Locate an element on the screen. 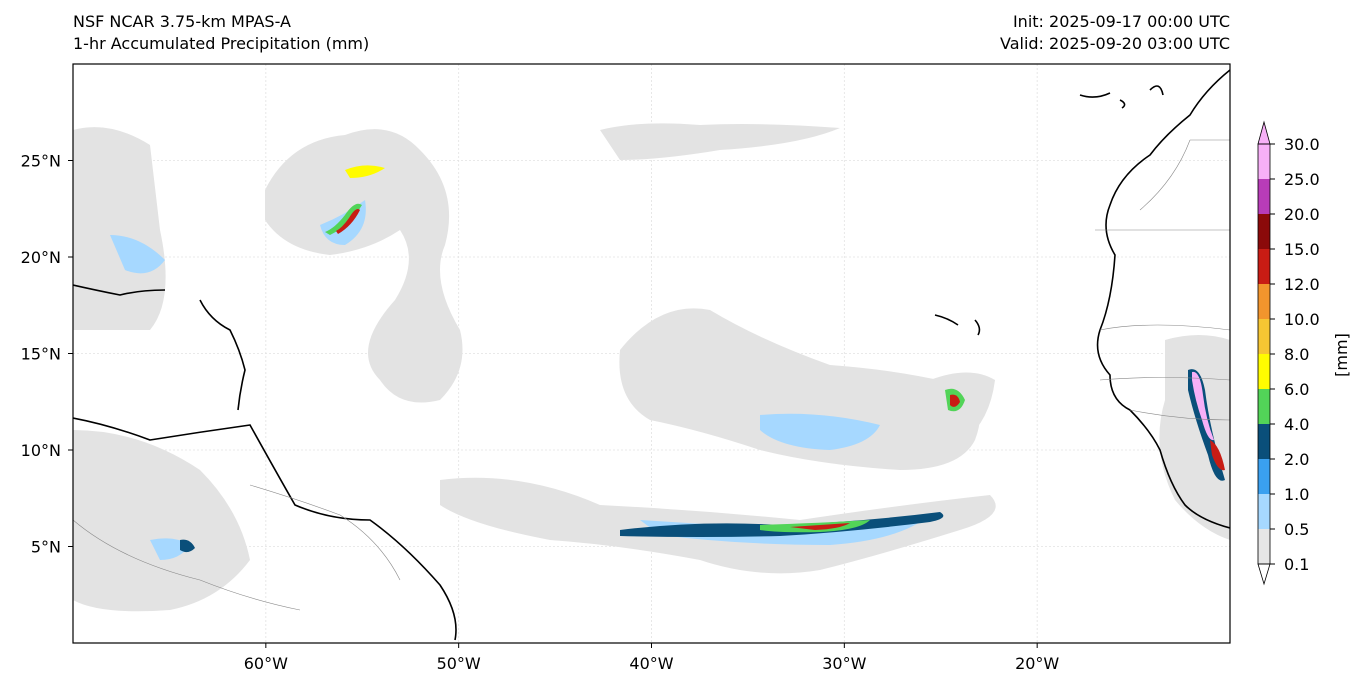  colorbar-tick-label: 8.0 is located at coordinates (1296, 354).